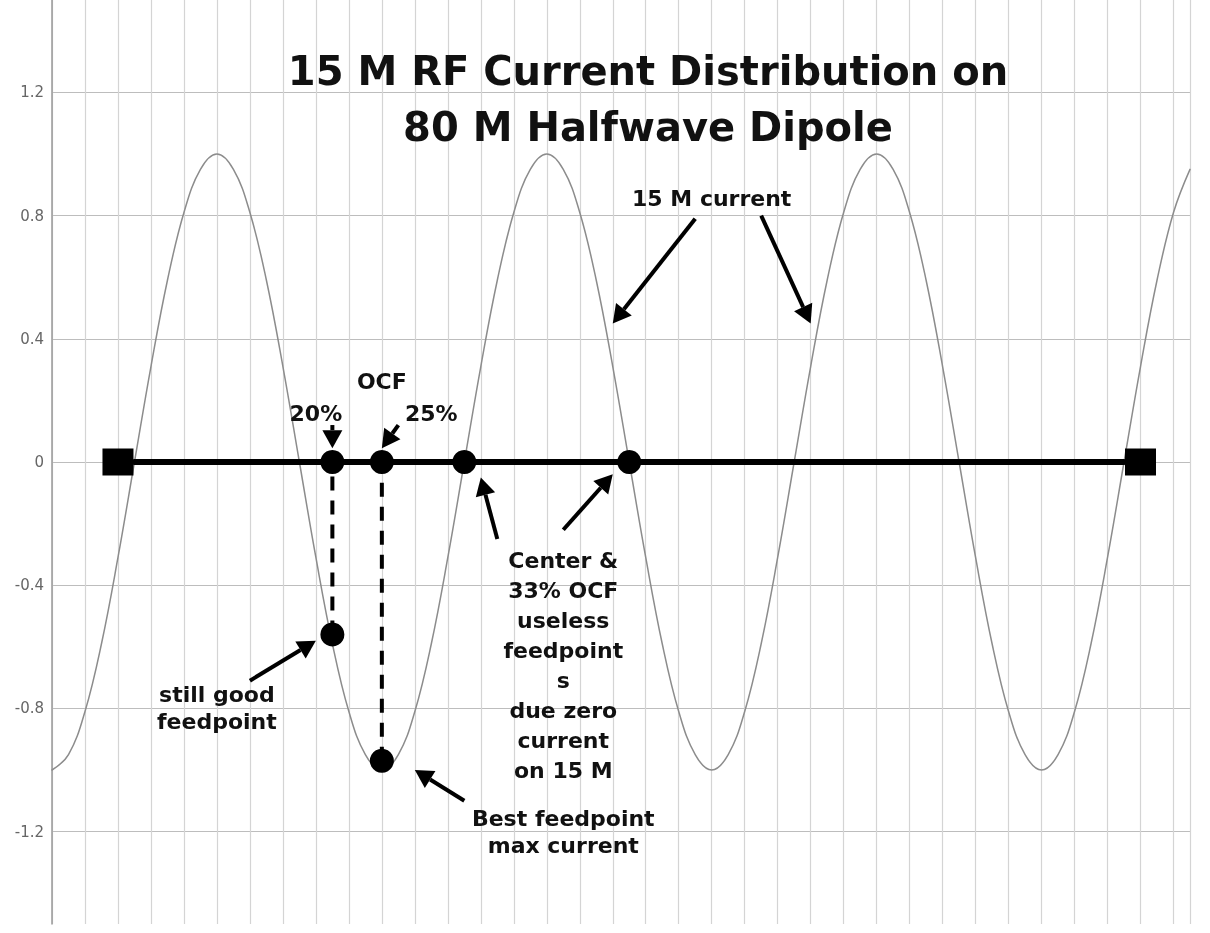  What do you see at coordinates (712, 198) in the screenshot?
I see `annotation: 15 M current` at bounding box center [712, 198].